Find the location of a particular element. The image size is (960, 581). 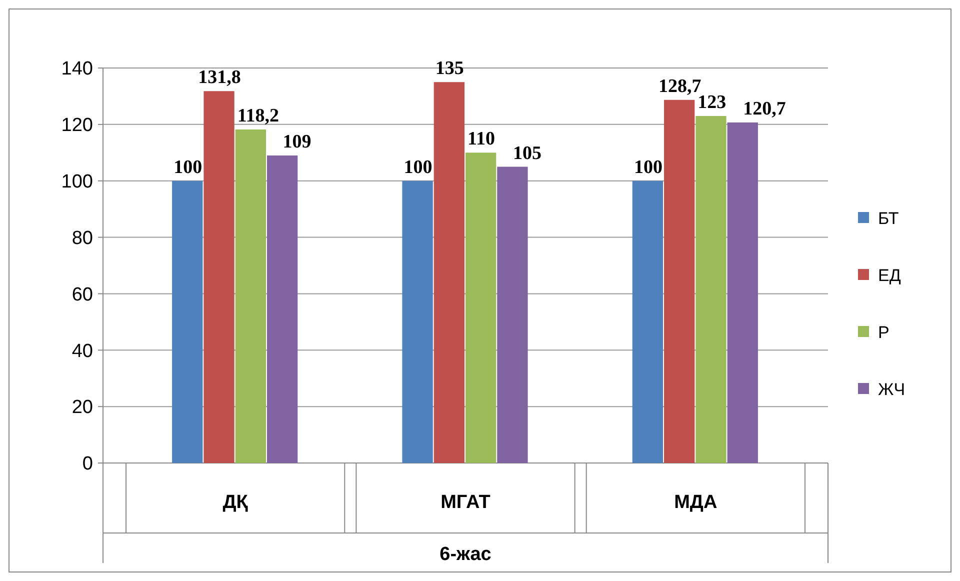

legend-label: БТ is located at coordinates (888, 218).